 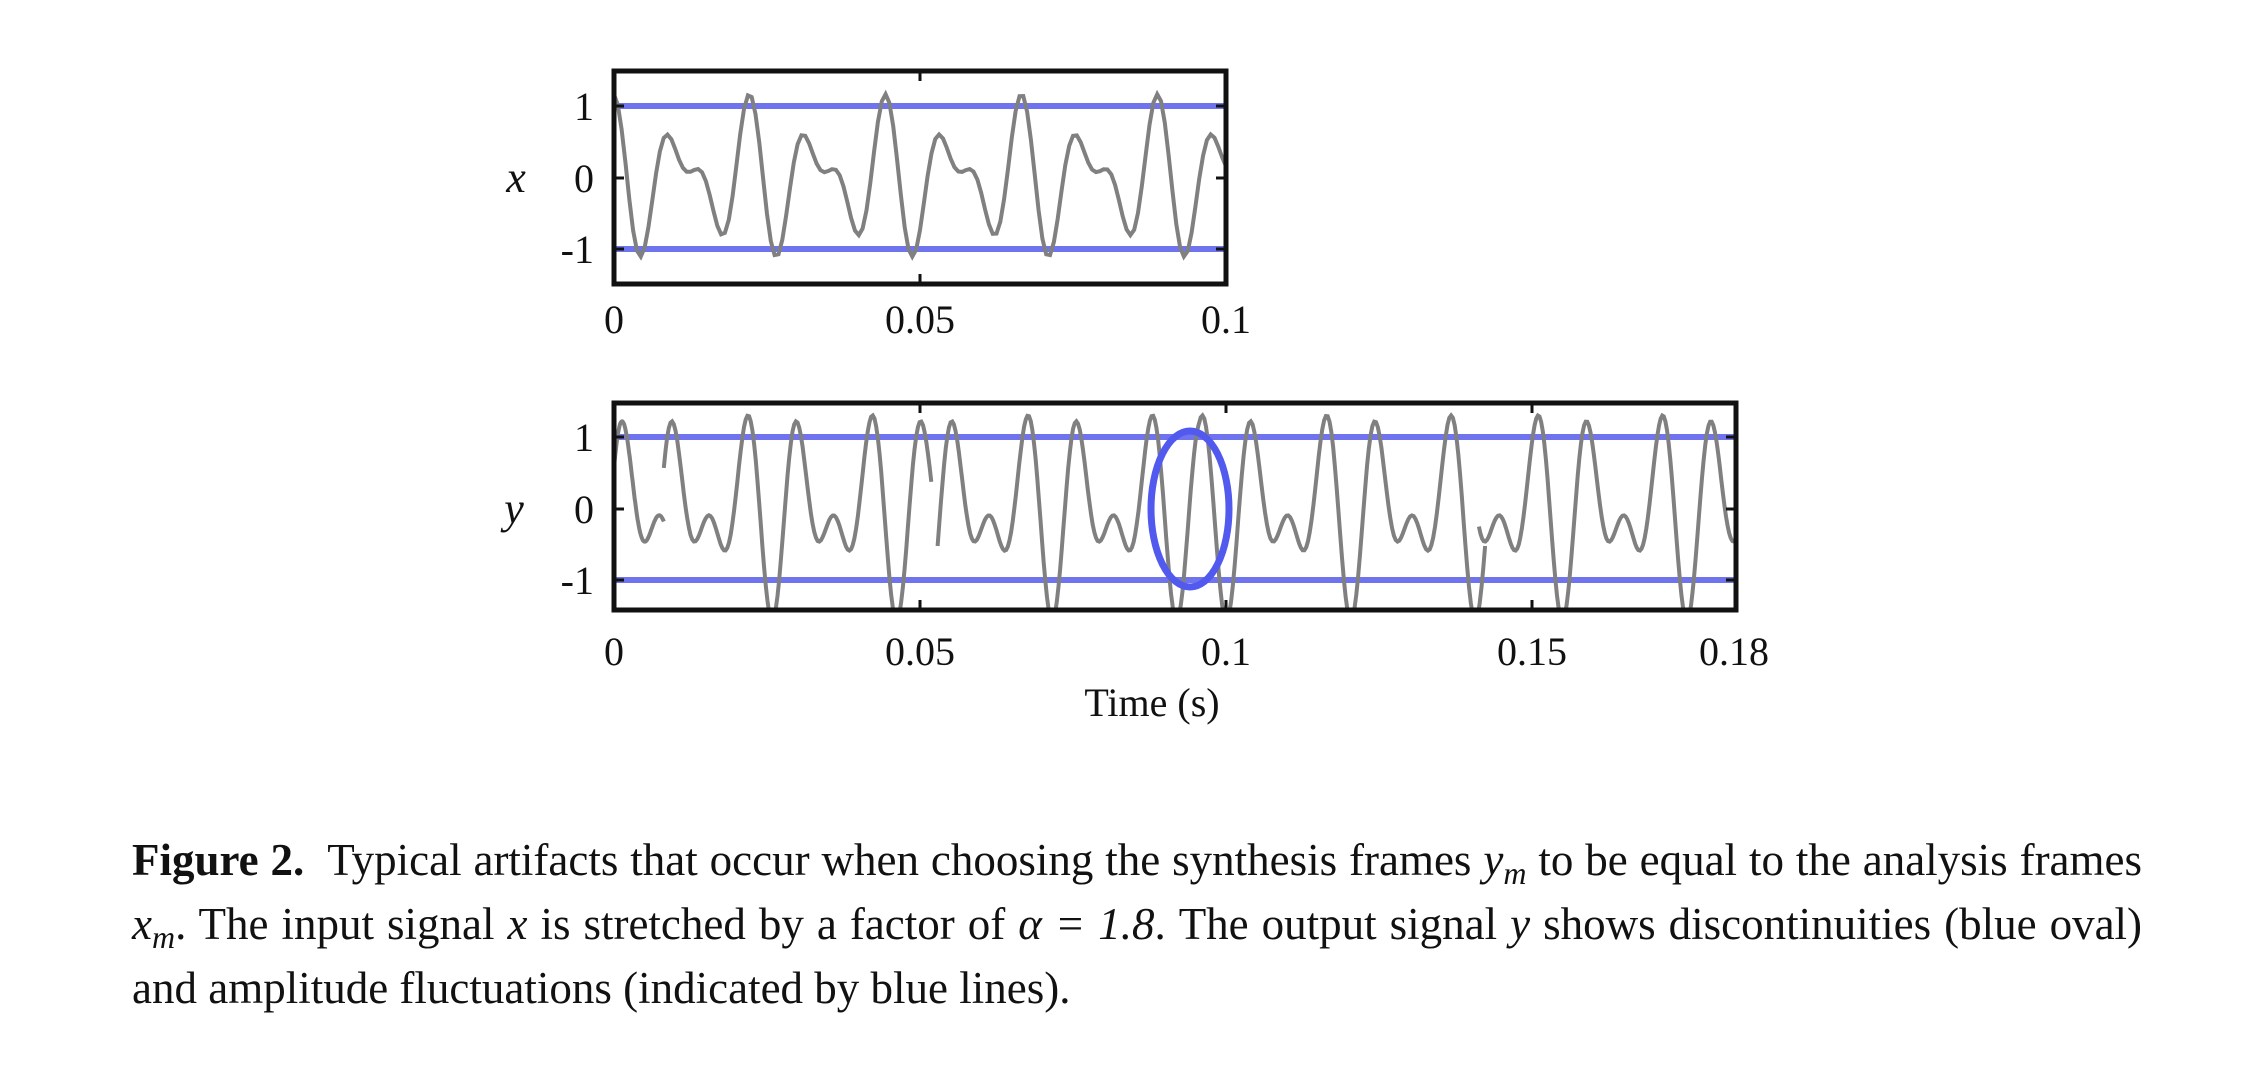 I want to click on y-axis-label: y, so click(x=512, y=508).